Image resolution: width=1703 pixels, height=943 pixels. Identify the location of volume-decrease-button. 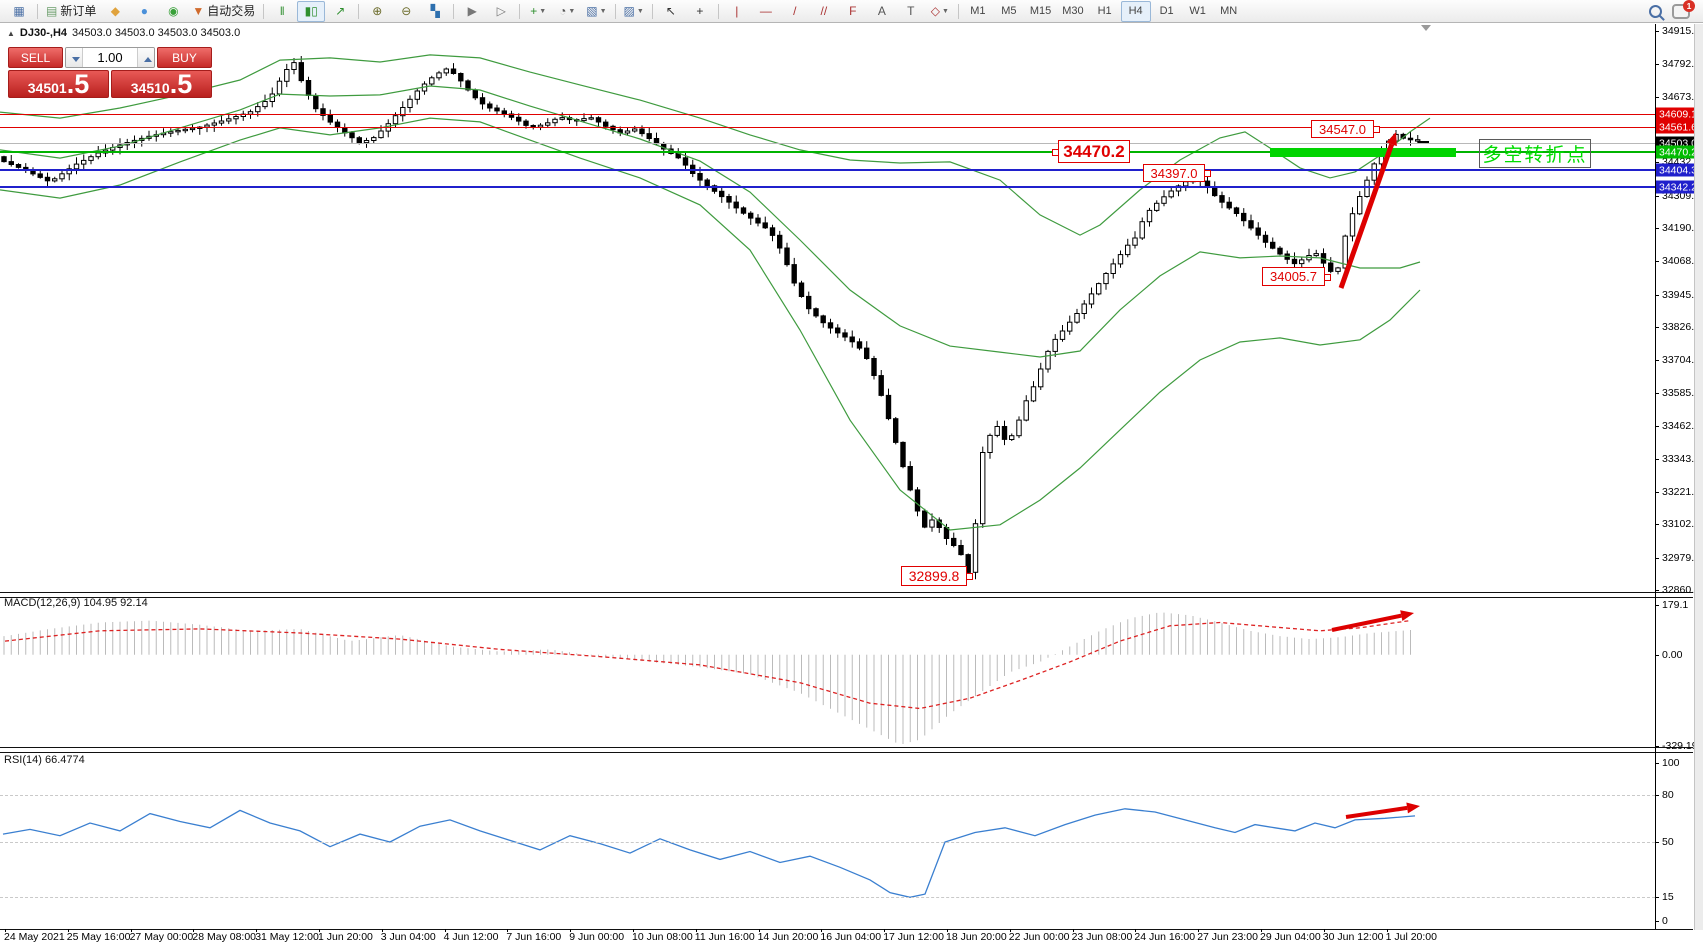
(74, 57).